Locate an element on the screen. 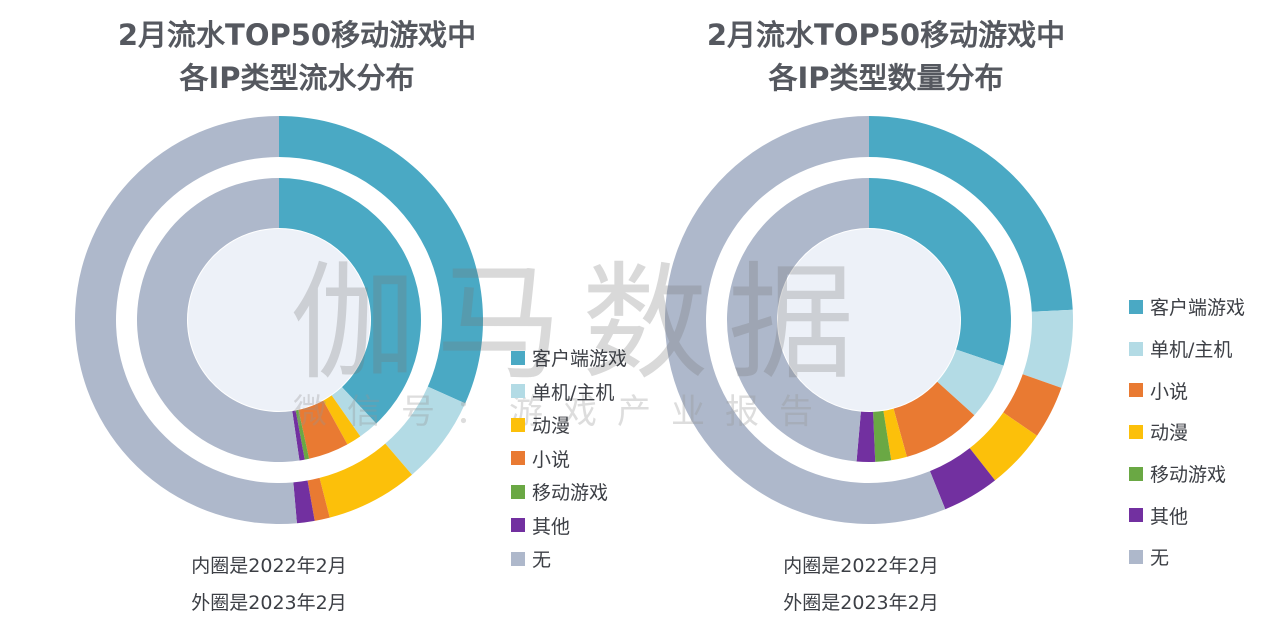 This screenshot has width=1280, height=633. chart-title-line-2: 各IP类型流水分布 is located at coordinates (297, 78).